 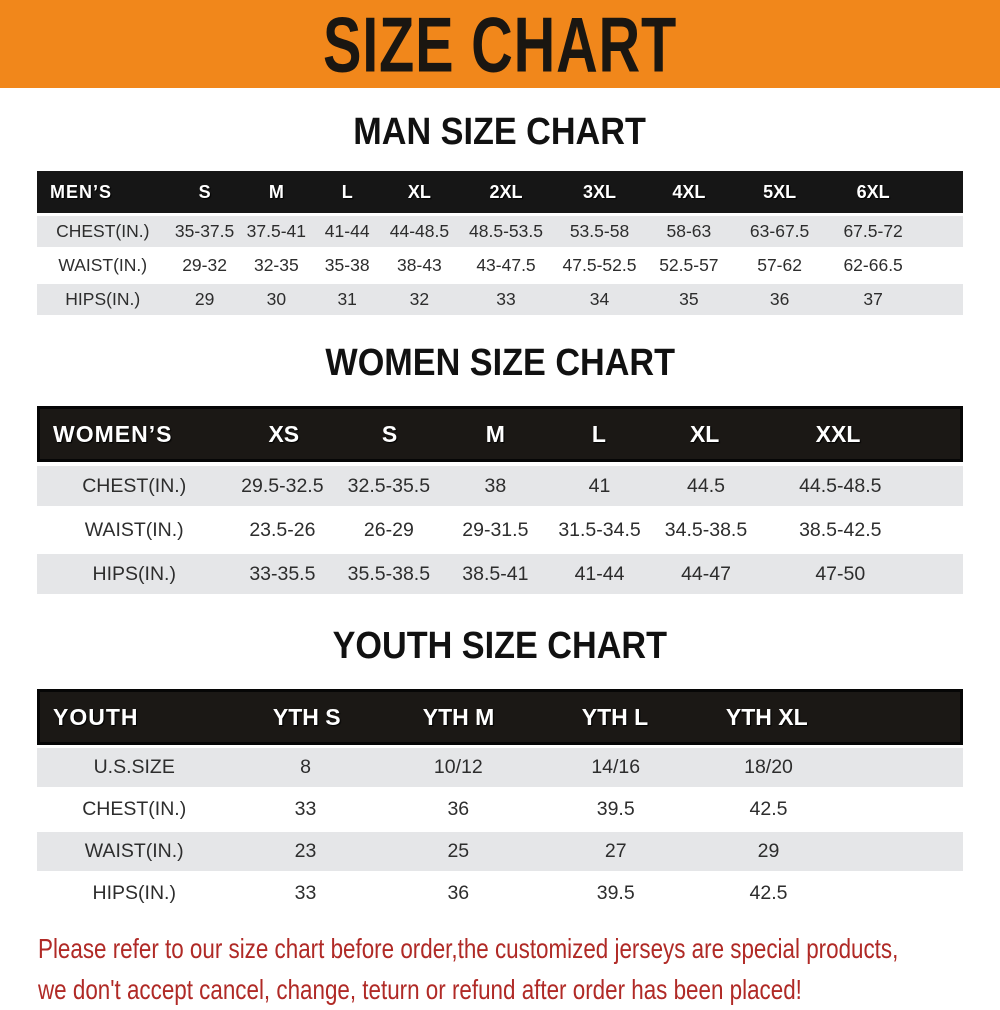 I want to click on men-size-col-l: L, so click(x=347, y=191).